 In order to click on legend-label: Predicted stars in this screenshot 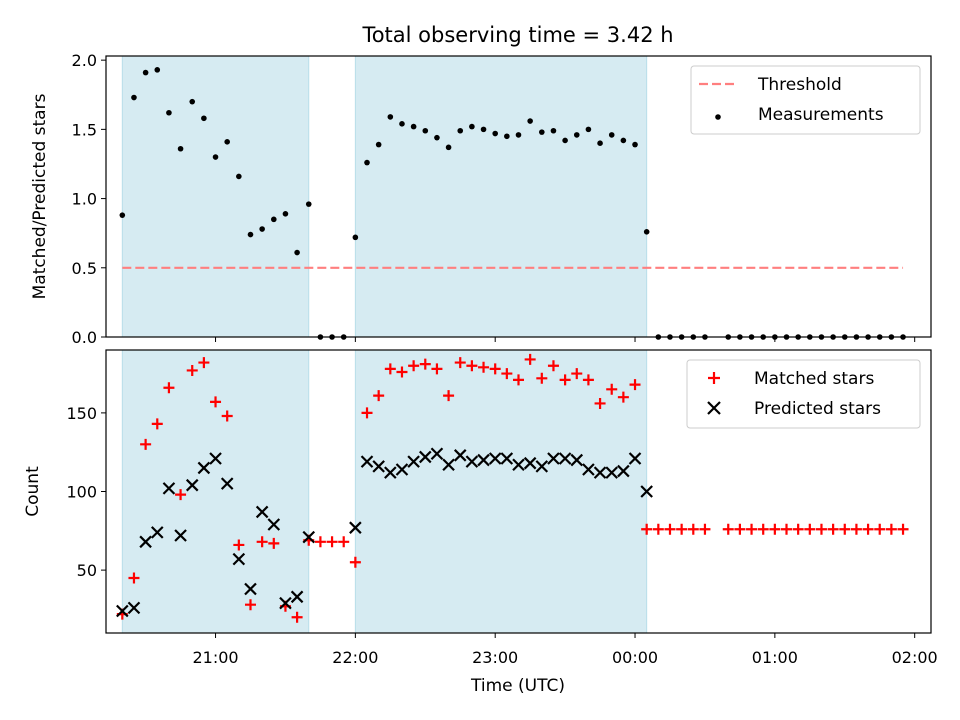, I will do `click(817, 409)`.